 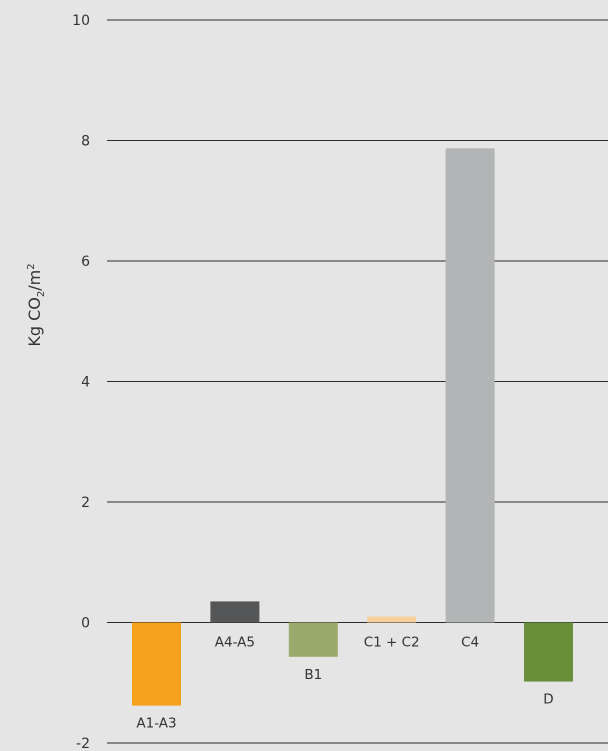 I want to click on y-axis-ticks: -2 0 2 4 6 8 10, so click(x=81, y=382).